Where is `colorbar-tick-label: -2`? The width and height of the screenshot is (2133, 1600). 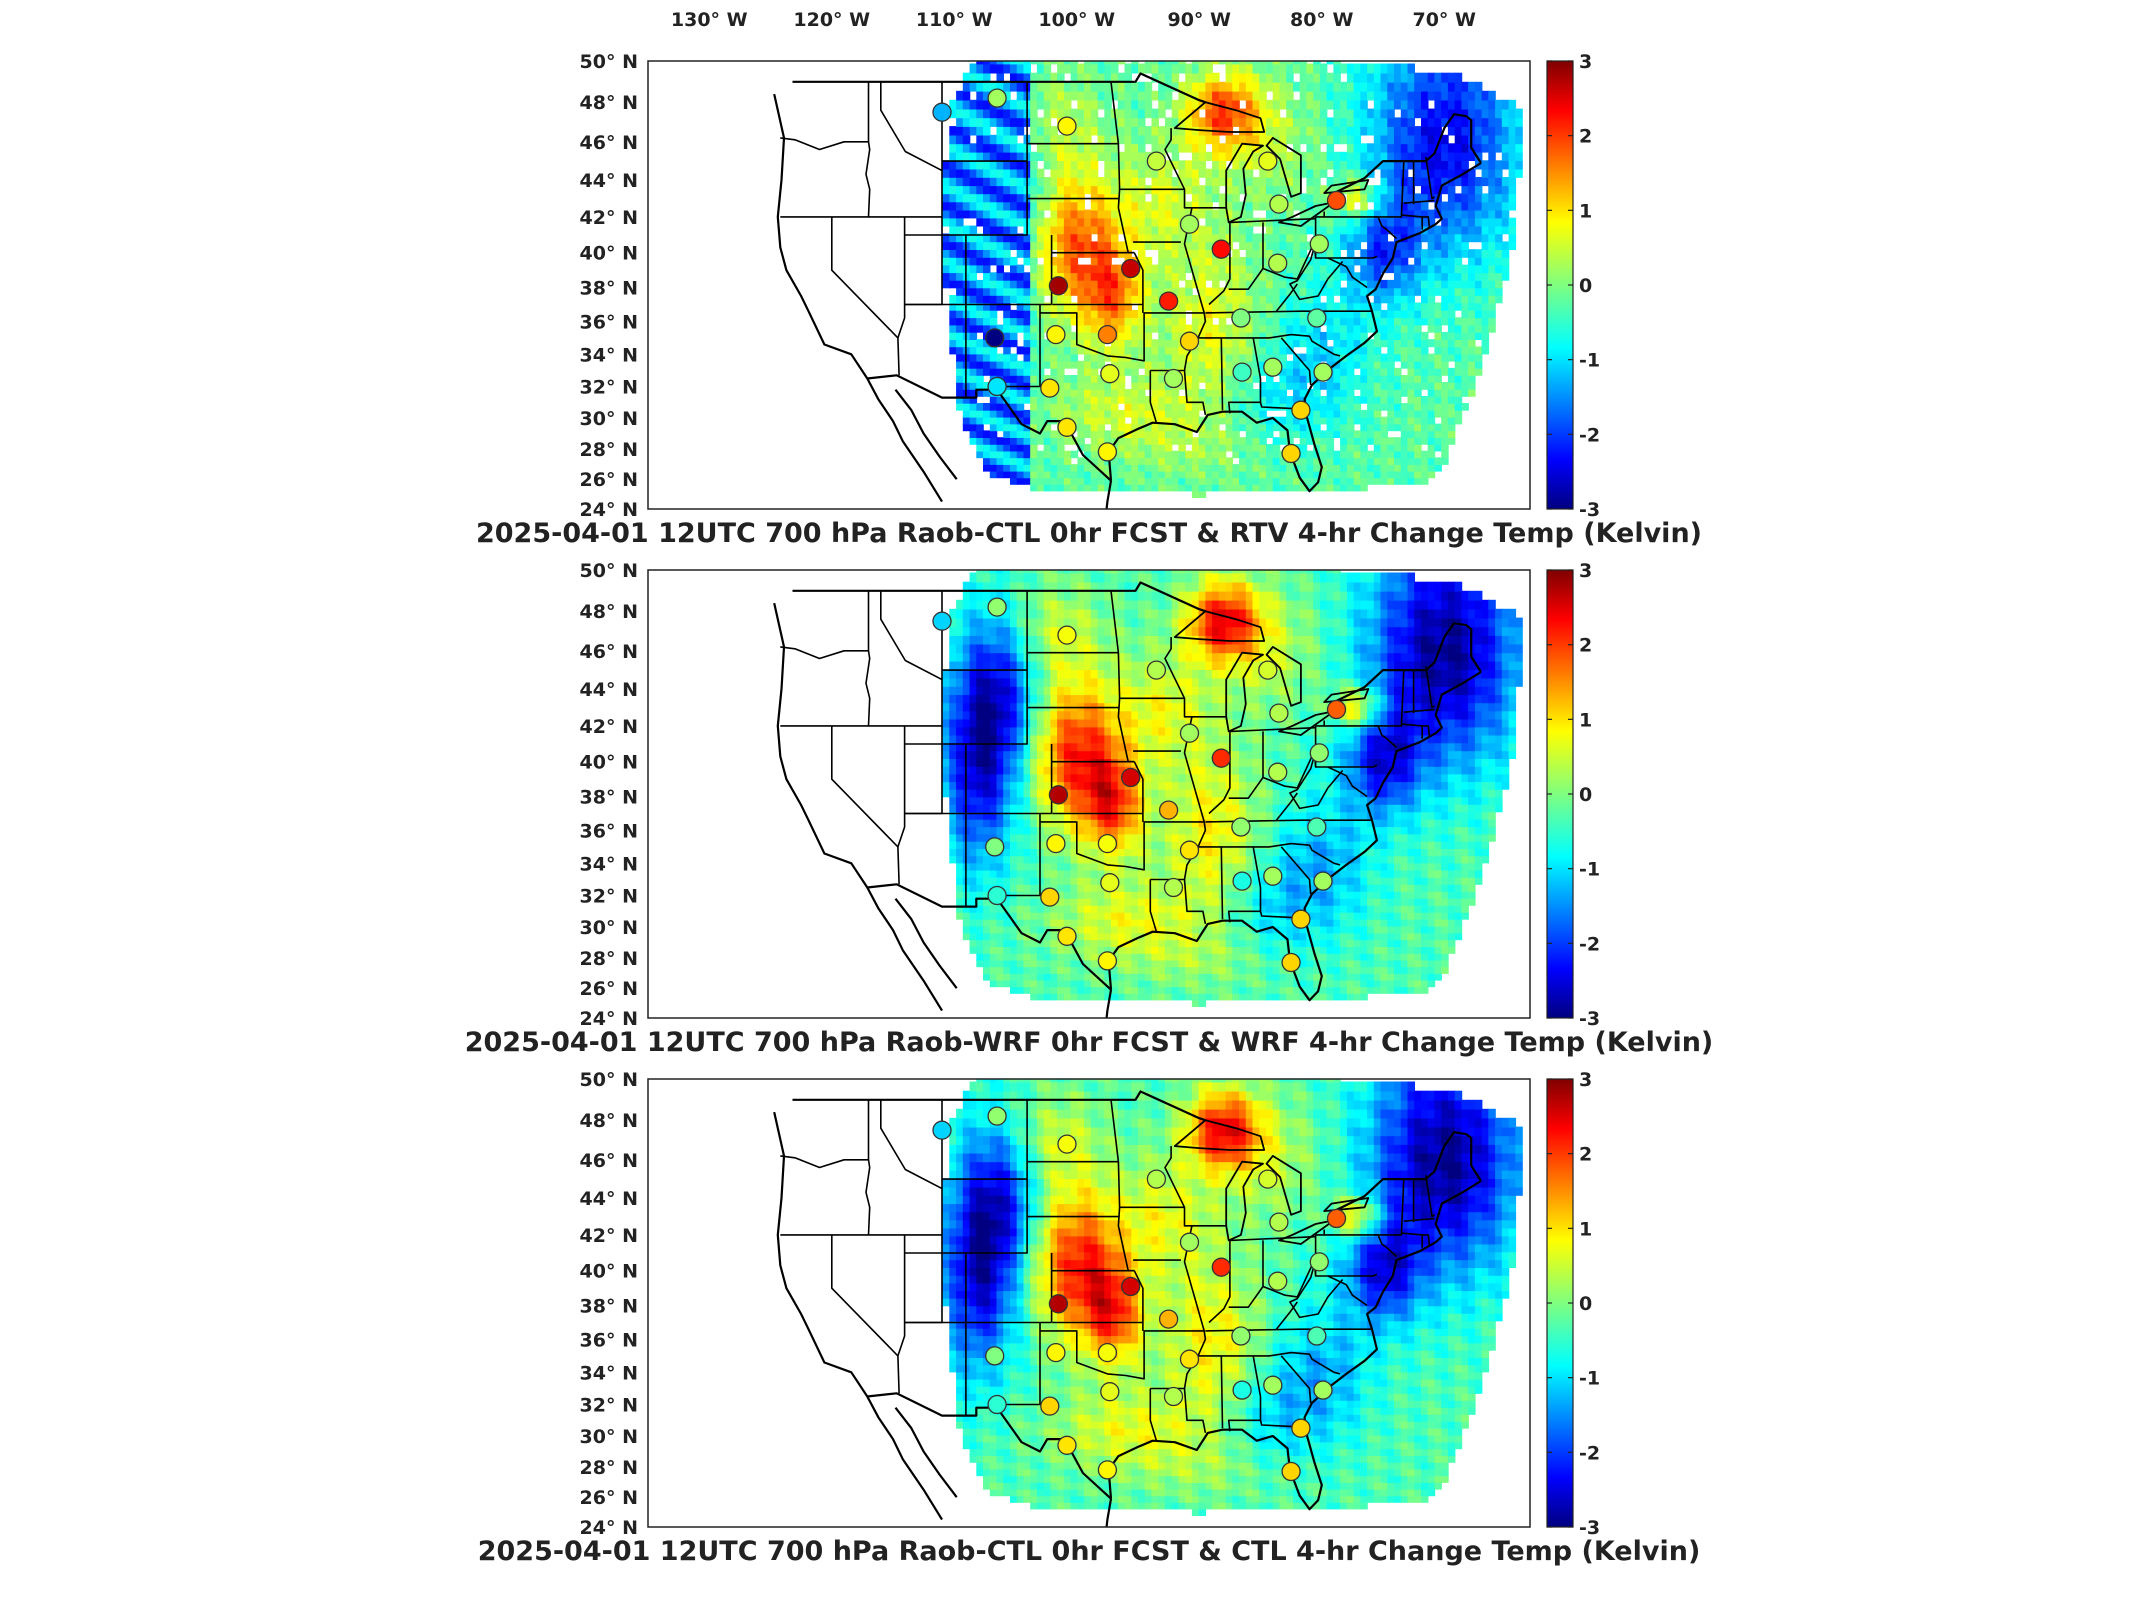 colorbar-tick-label: -2 is located at coordinates (1589, 944).